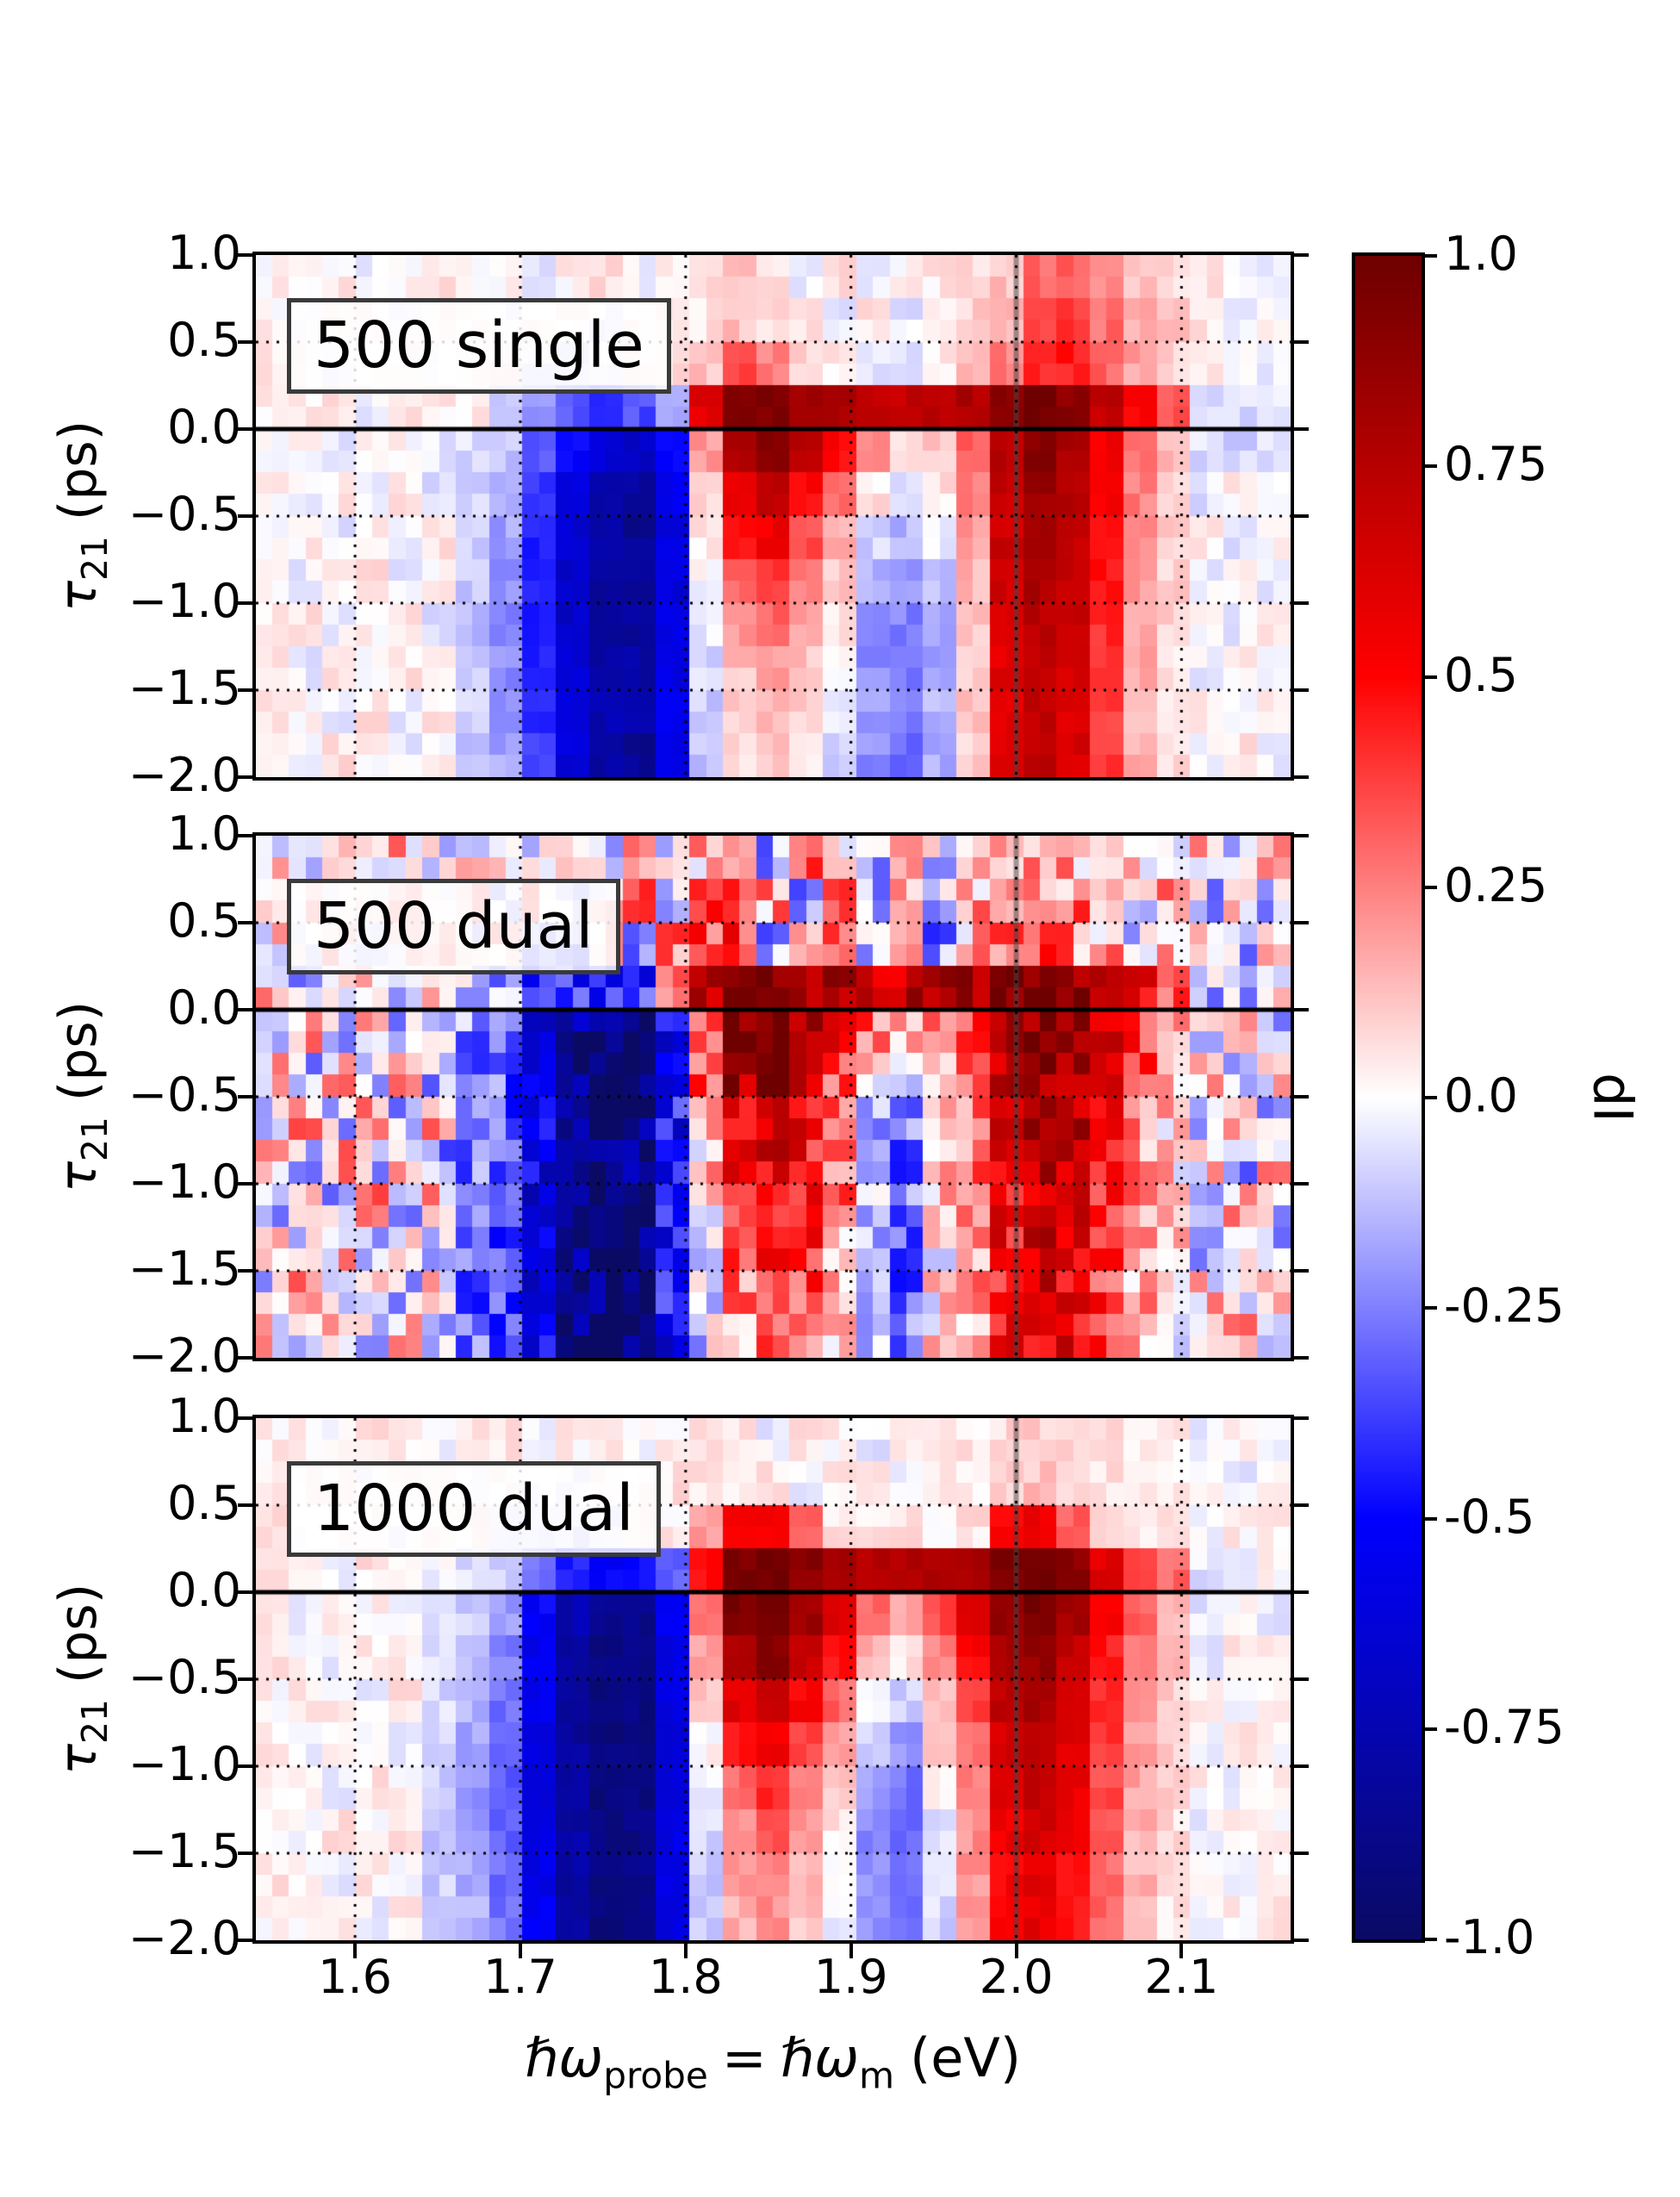 The width and height of the screenshot is (1680, 2197). I want to click on colorbar-gradient, so click(1389, 1097).